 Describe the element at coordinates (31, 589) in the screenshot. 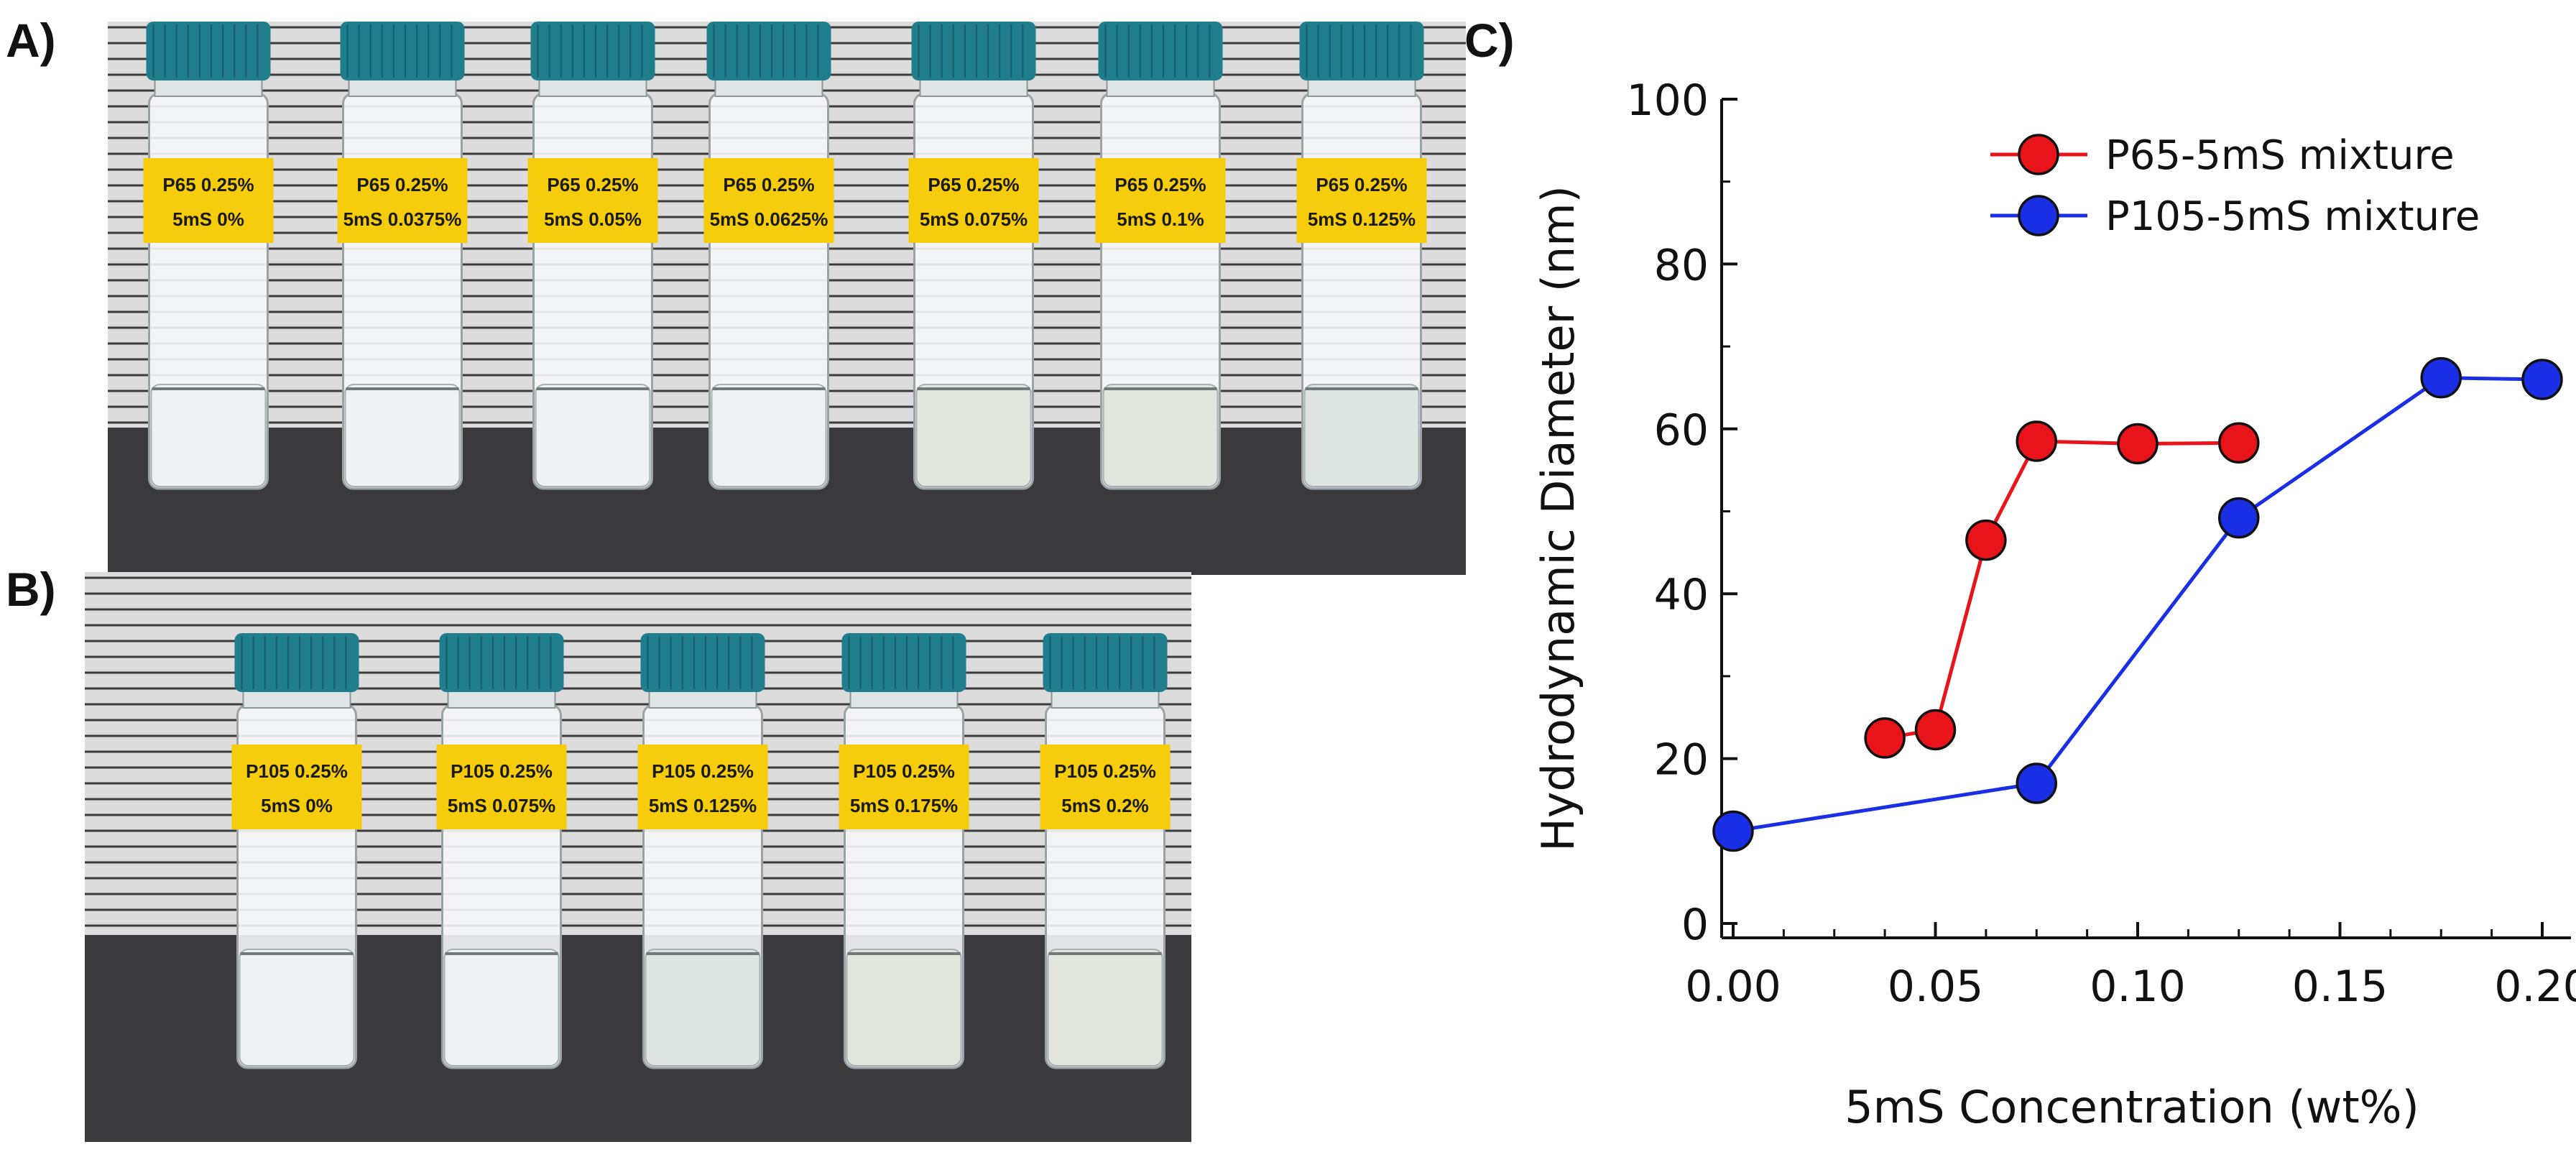

I see `panel-b-label: B)` at that location.